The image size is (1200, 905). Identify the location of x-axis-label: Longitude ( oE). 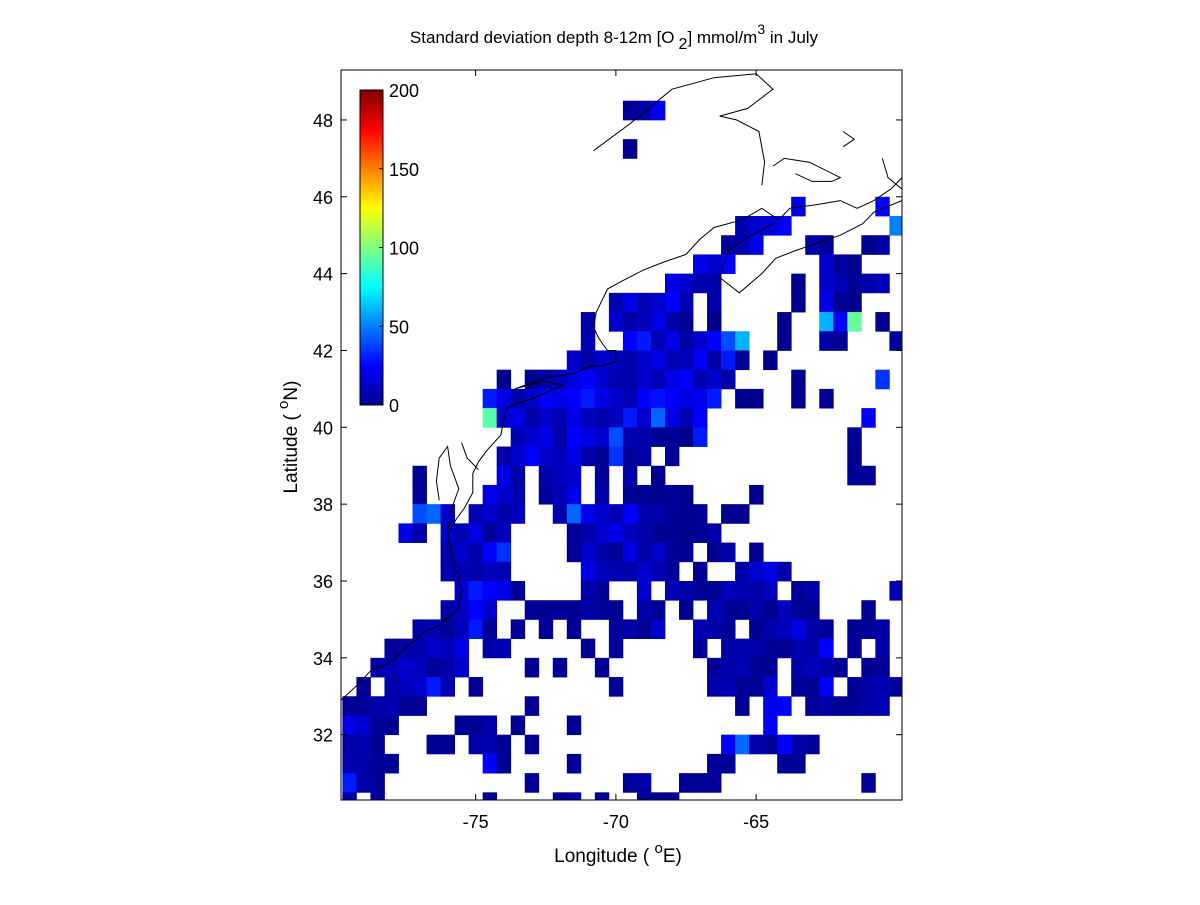
(618, 853).